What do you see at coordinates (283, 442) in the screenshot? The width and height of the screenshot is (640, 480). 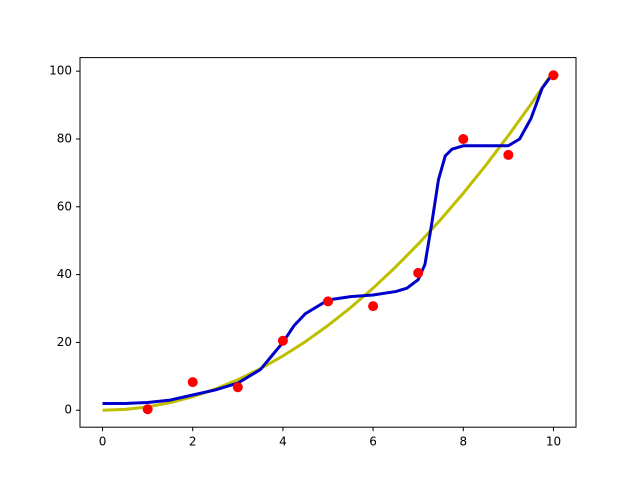 I see `x-tick-label: 4` at bounding box center [283, 442].